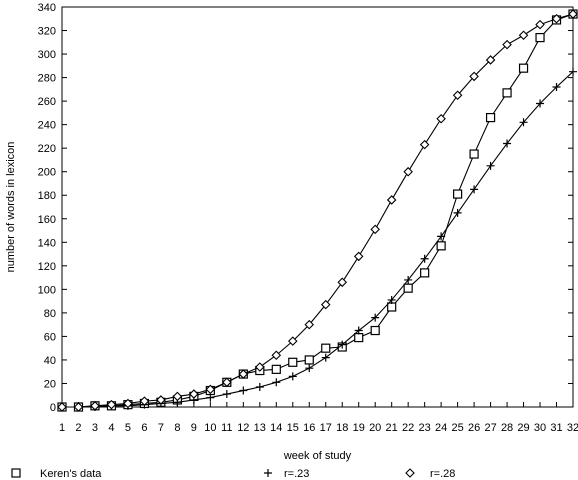 This screenshot has width=578, height=480. What do you see at coordinates (474, 428) in the screenshot?
I see `x-tick-label: 26` at bounding box center [474, 428].